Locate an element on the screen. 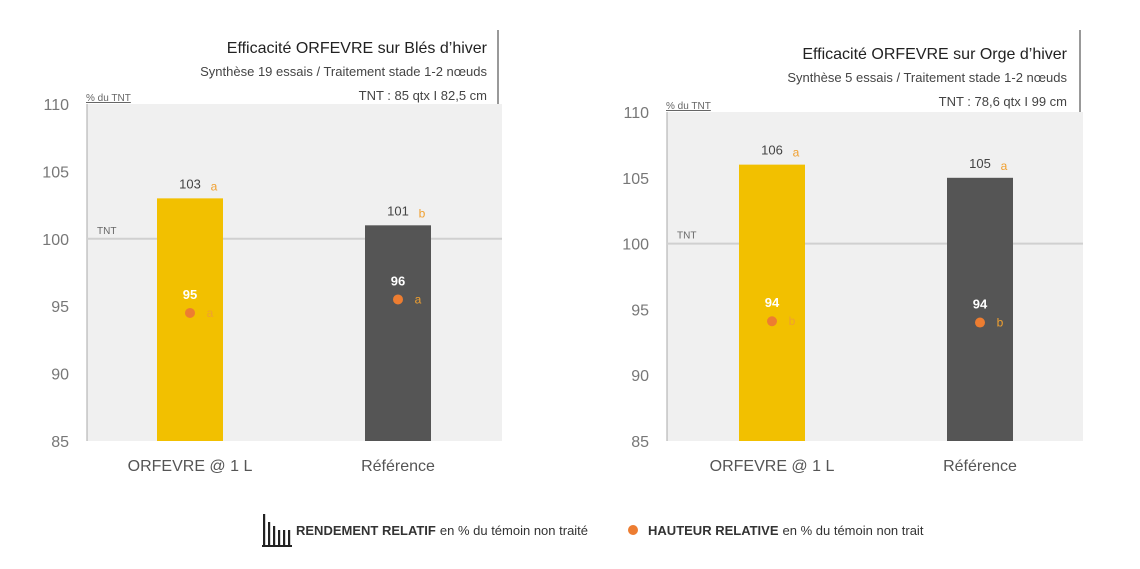 This screenshot has height=569, width=1140. legend-height-text: en % du témoin non trait is located at coordinates (853, 530).